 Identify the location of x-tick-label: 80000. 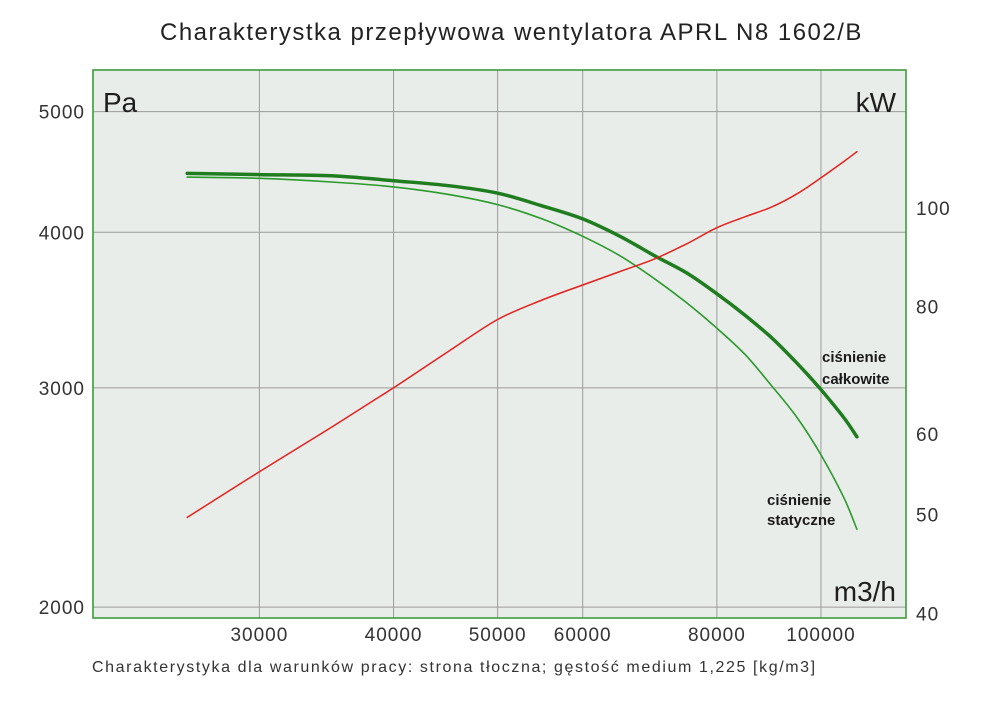
(717, 635).